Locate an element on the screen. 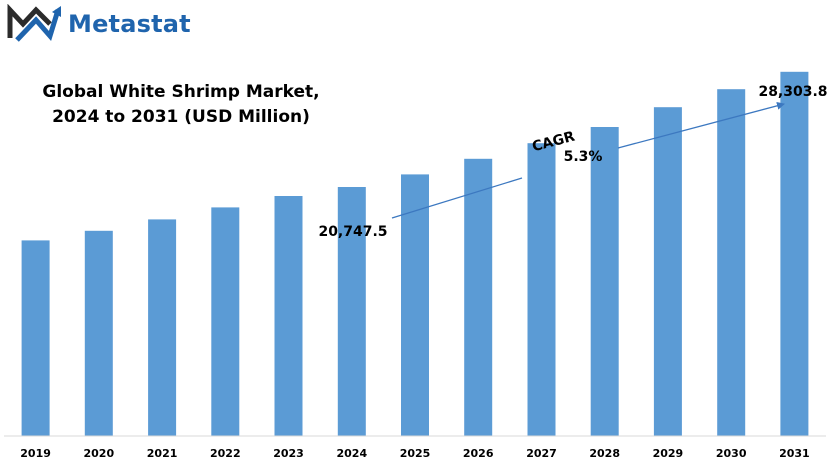 The width and height of the screenshot is (830, 465). bar-2022 is located at coordinates (225, 321).